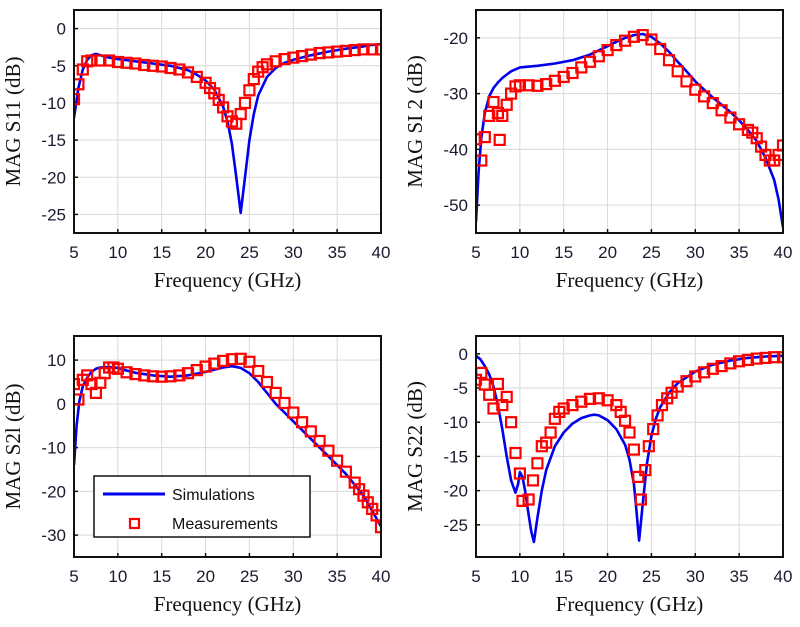 This screenshot has width=800, height=627. What do you see at coordinates (607, 252) in the screenshot?
I see `x-tick-label: 20` at bounding box center [607, 252].